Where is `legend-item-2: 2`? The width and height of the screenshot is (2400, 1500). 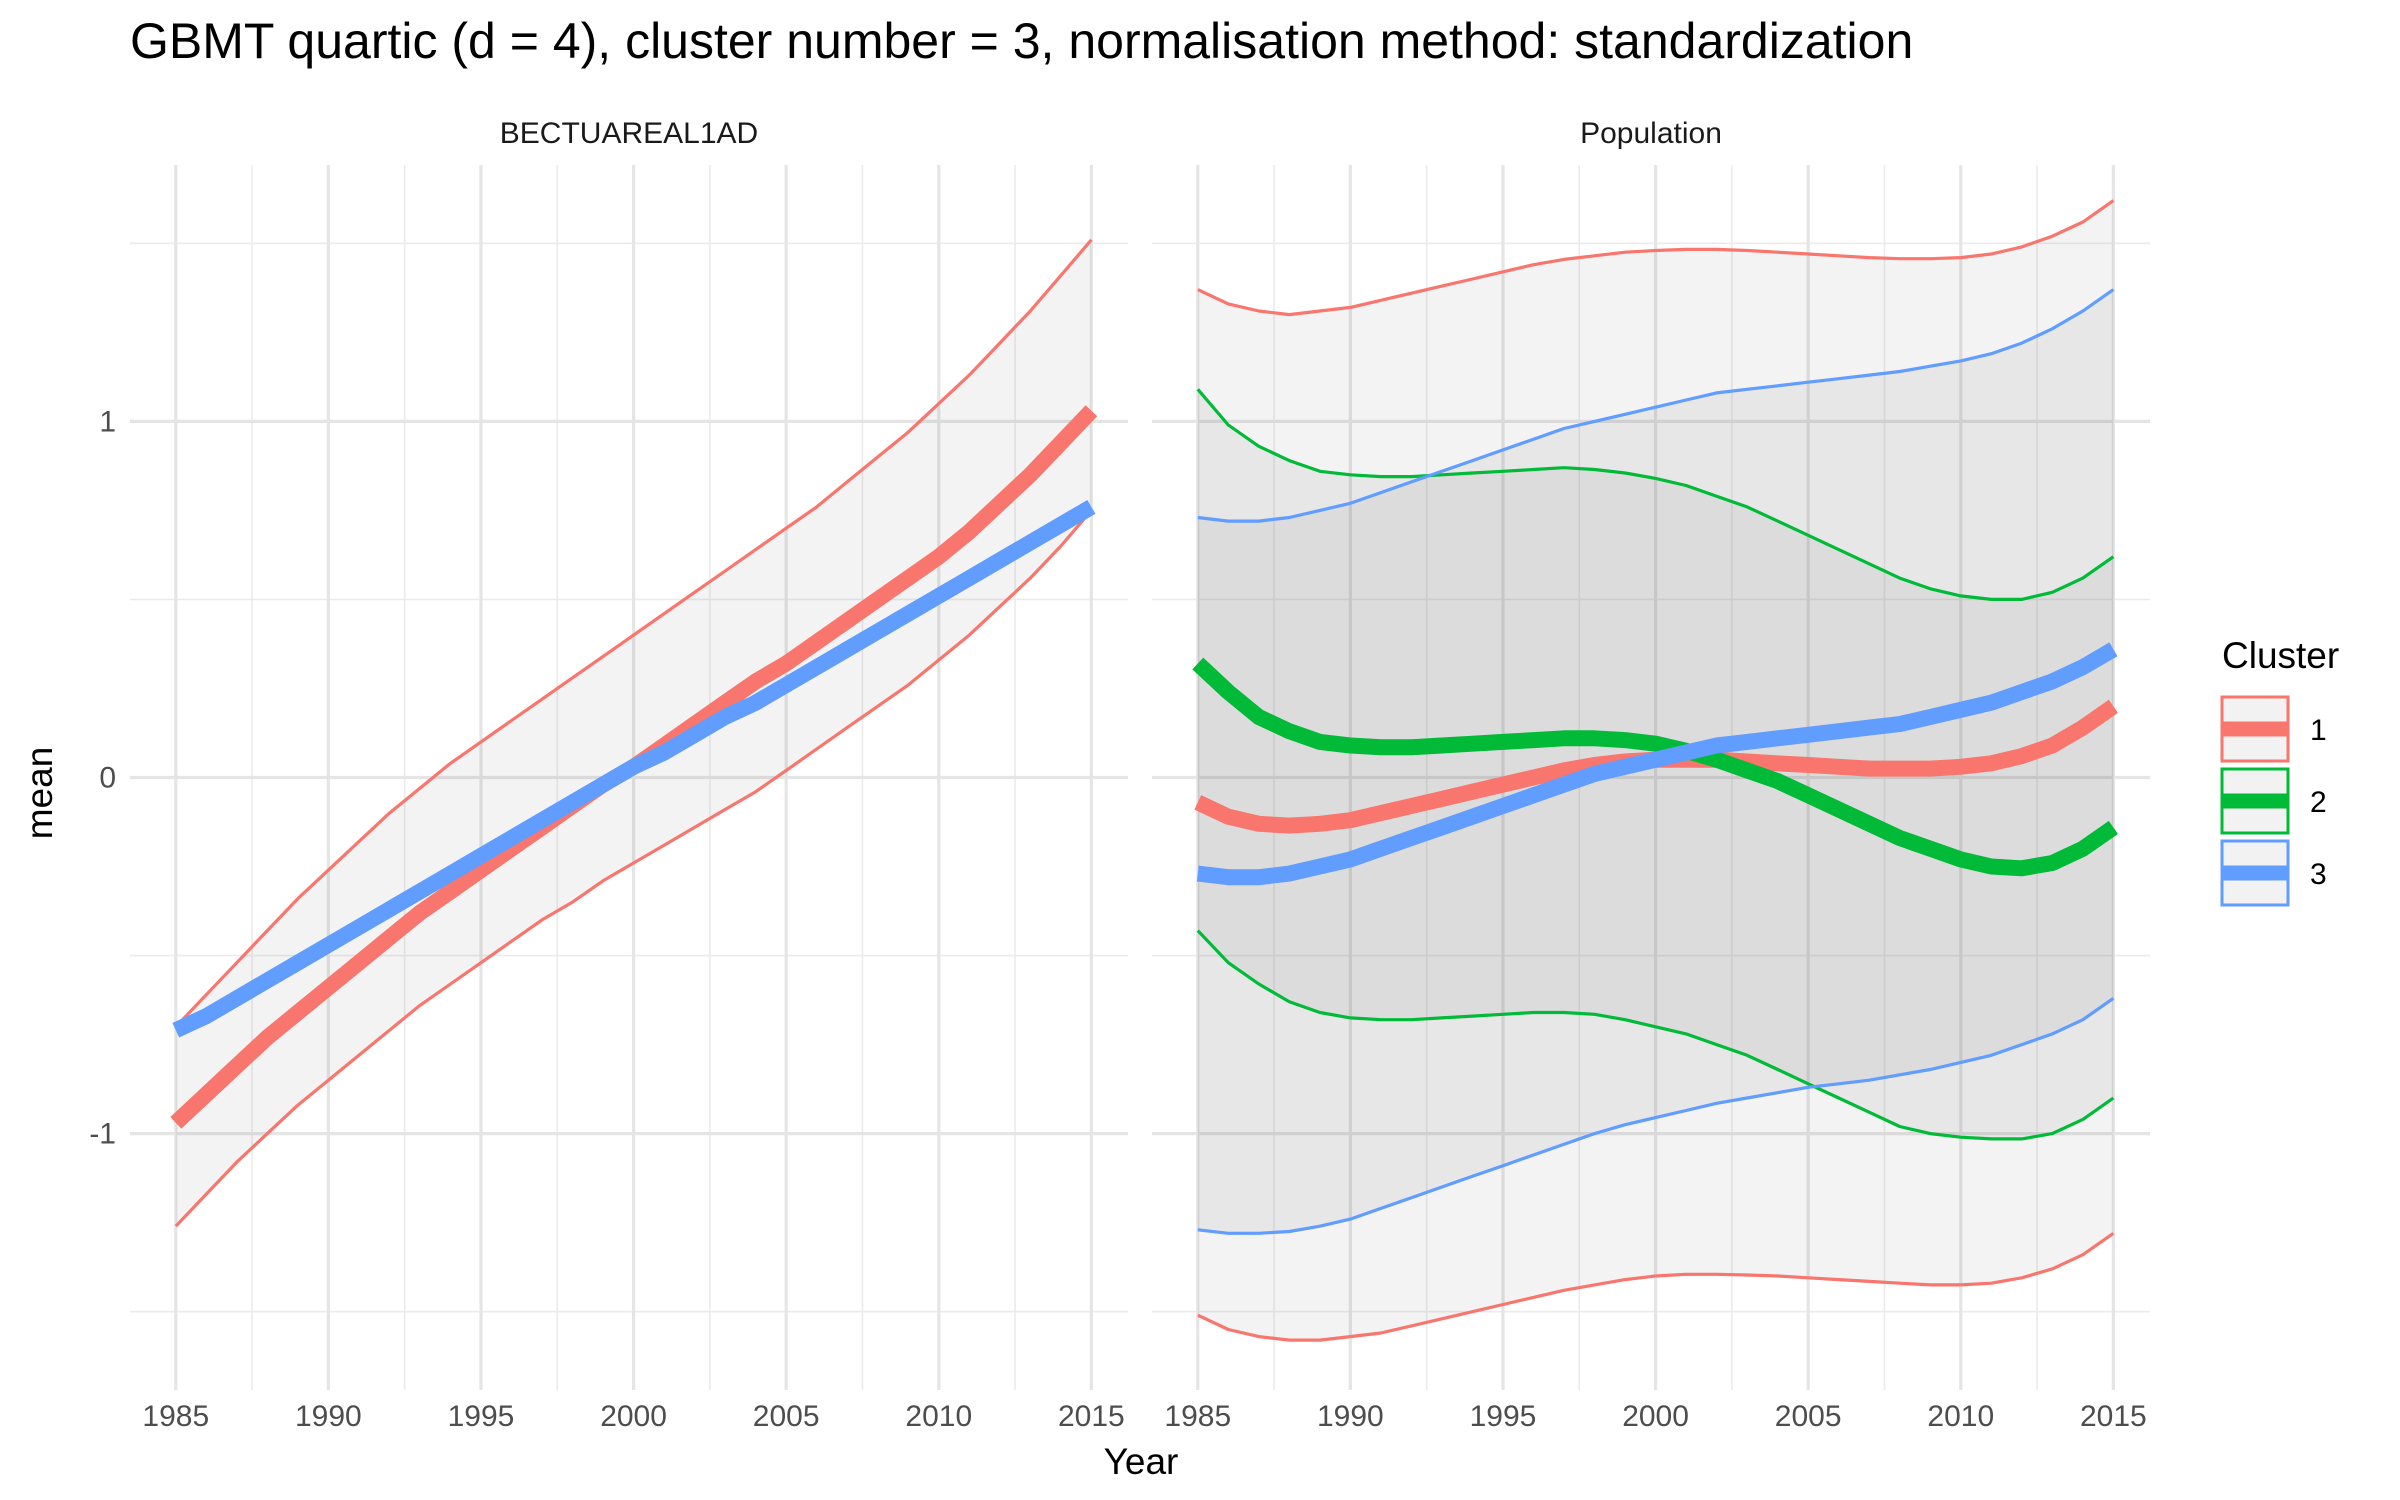
legend-item-2: 2 is located at coordinates (2273, 801).